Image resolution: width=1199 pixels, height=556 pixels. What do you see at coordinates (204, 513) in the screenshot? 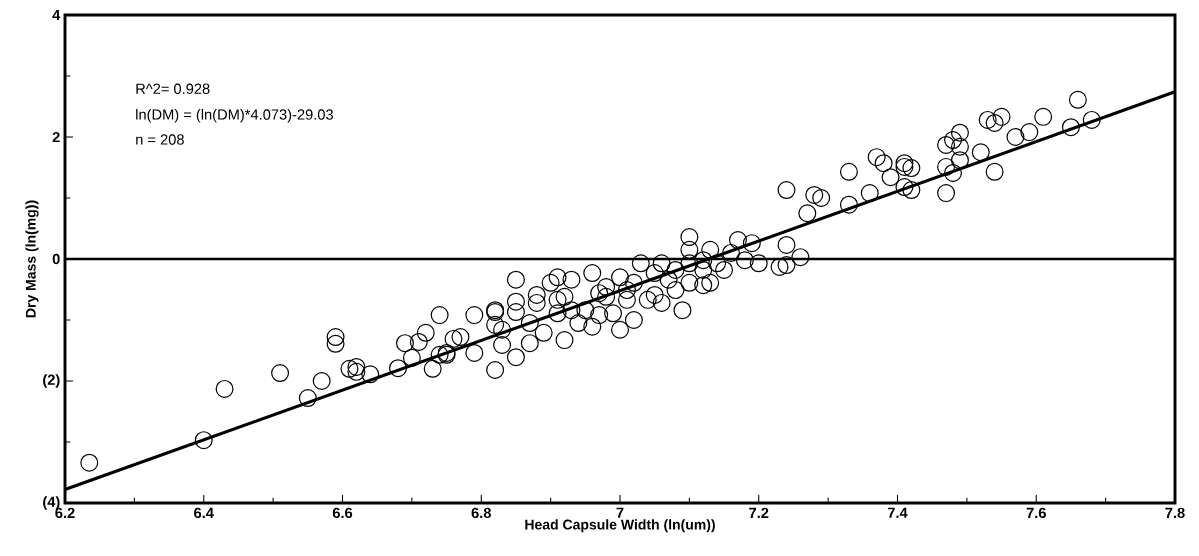
I see `x-tick-label: 6.4` at bounding box center [204, 513].